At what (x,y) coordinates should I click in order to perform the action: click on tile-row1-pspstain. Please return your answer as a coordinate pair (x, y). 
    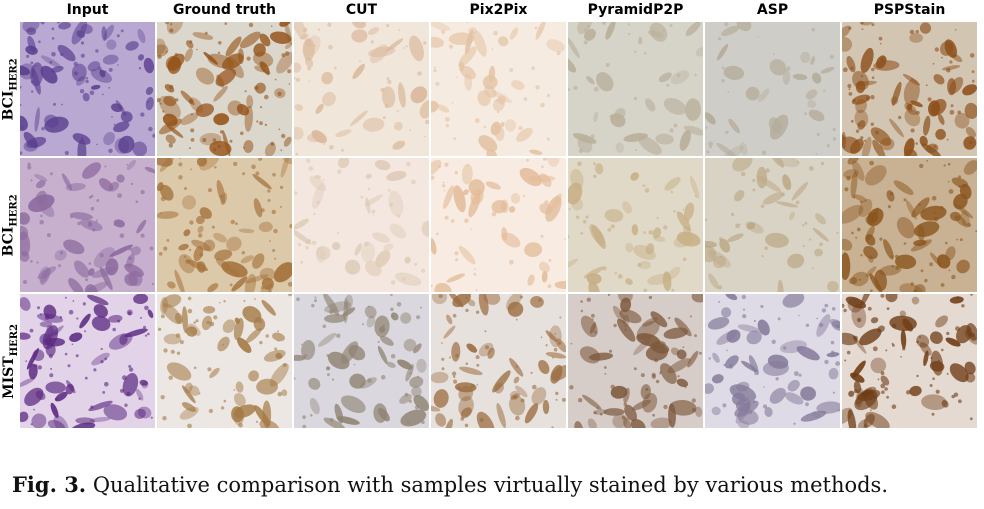
    Looking at the image, I should click on (909, 89).